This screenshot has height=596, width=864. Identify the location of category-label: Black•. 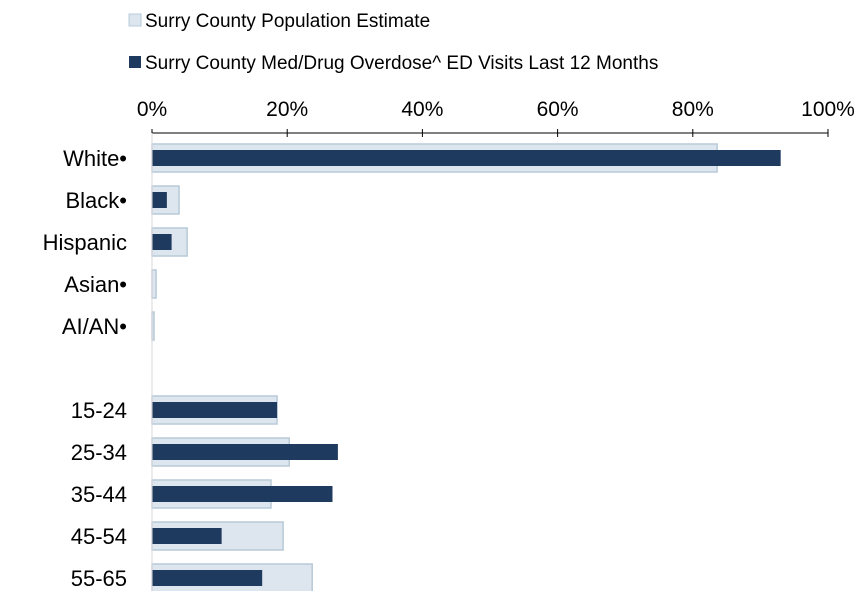
(97, 200).